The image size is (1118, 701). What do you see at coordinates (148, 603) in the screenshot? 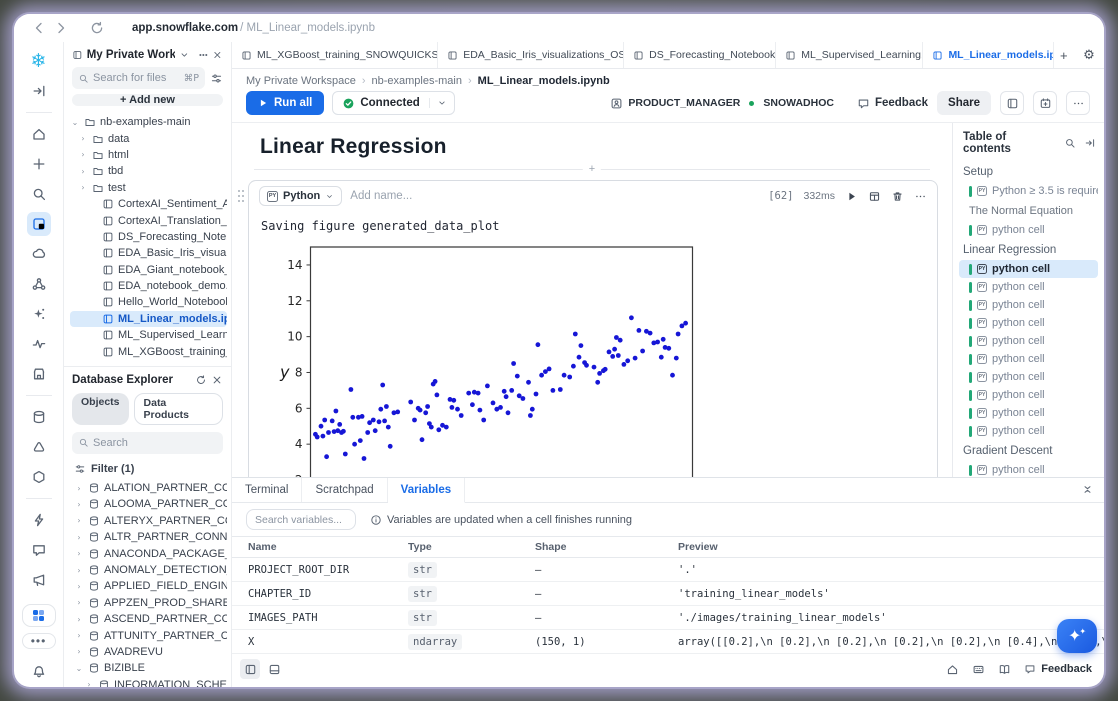
I see `database-item: › APPZEN_PROD_SHARE` at bounding box center [148, 603].